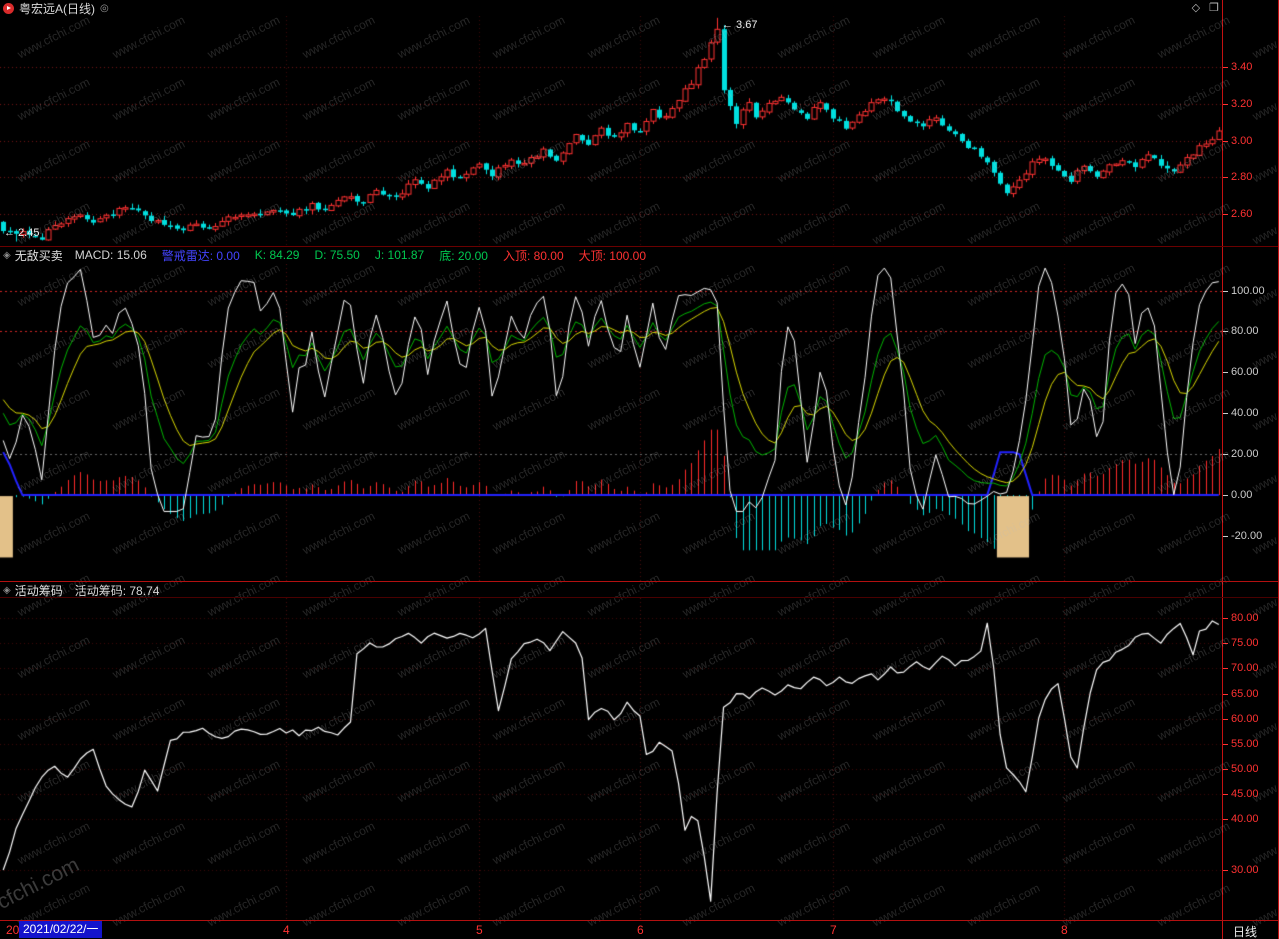 Image resolution: width=1279 pixels, height=939 pixels. What do you see at coordinates (38, 590) in the screenshot?
I see `indicator-name: 活动筹码` at bounding box center [38, 590].